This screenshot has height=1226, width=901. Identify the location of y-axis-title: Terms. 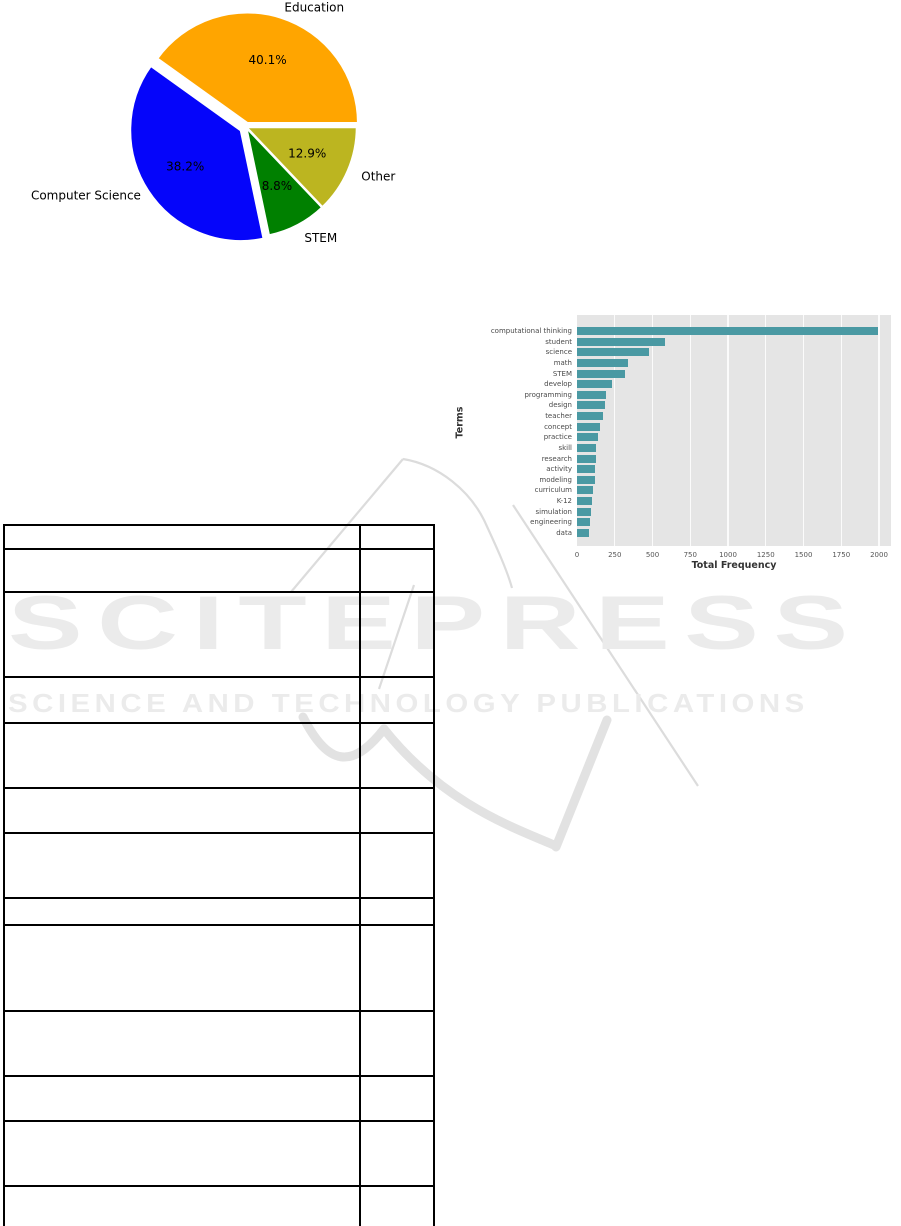
(460, 422).